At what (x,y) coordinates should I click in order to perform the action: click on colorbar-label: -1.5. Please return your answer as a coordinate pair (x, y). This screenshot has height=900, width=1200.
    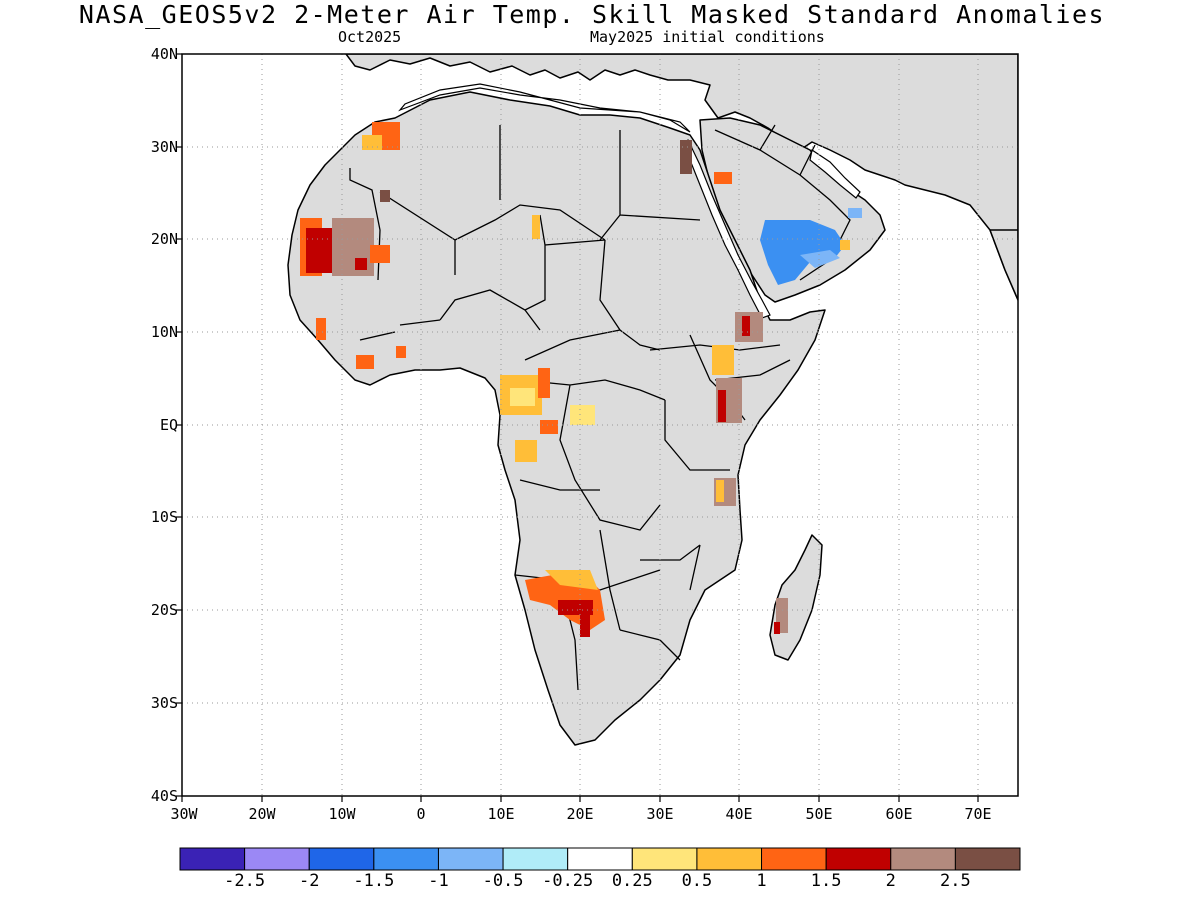
    Looking at the image, I should click on (374, 881).